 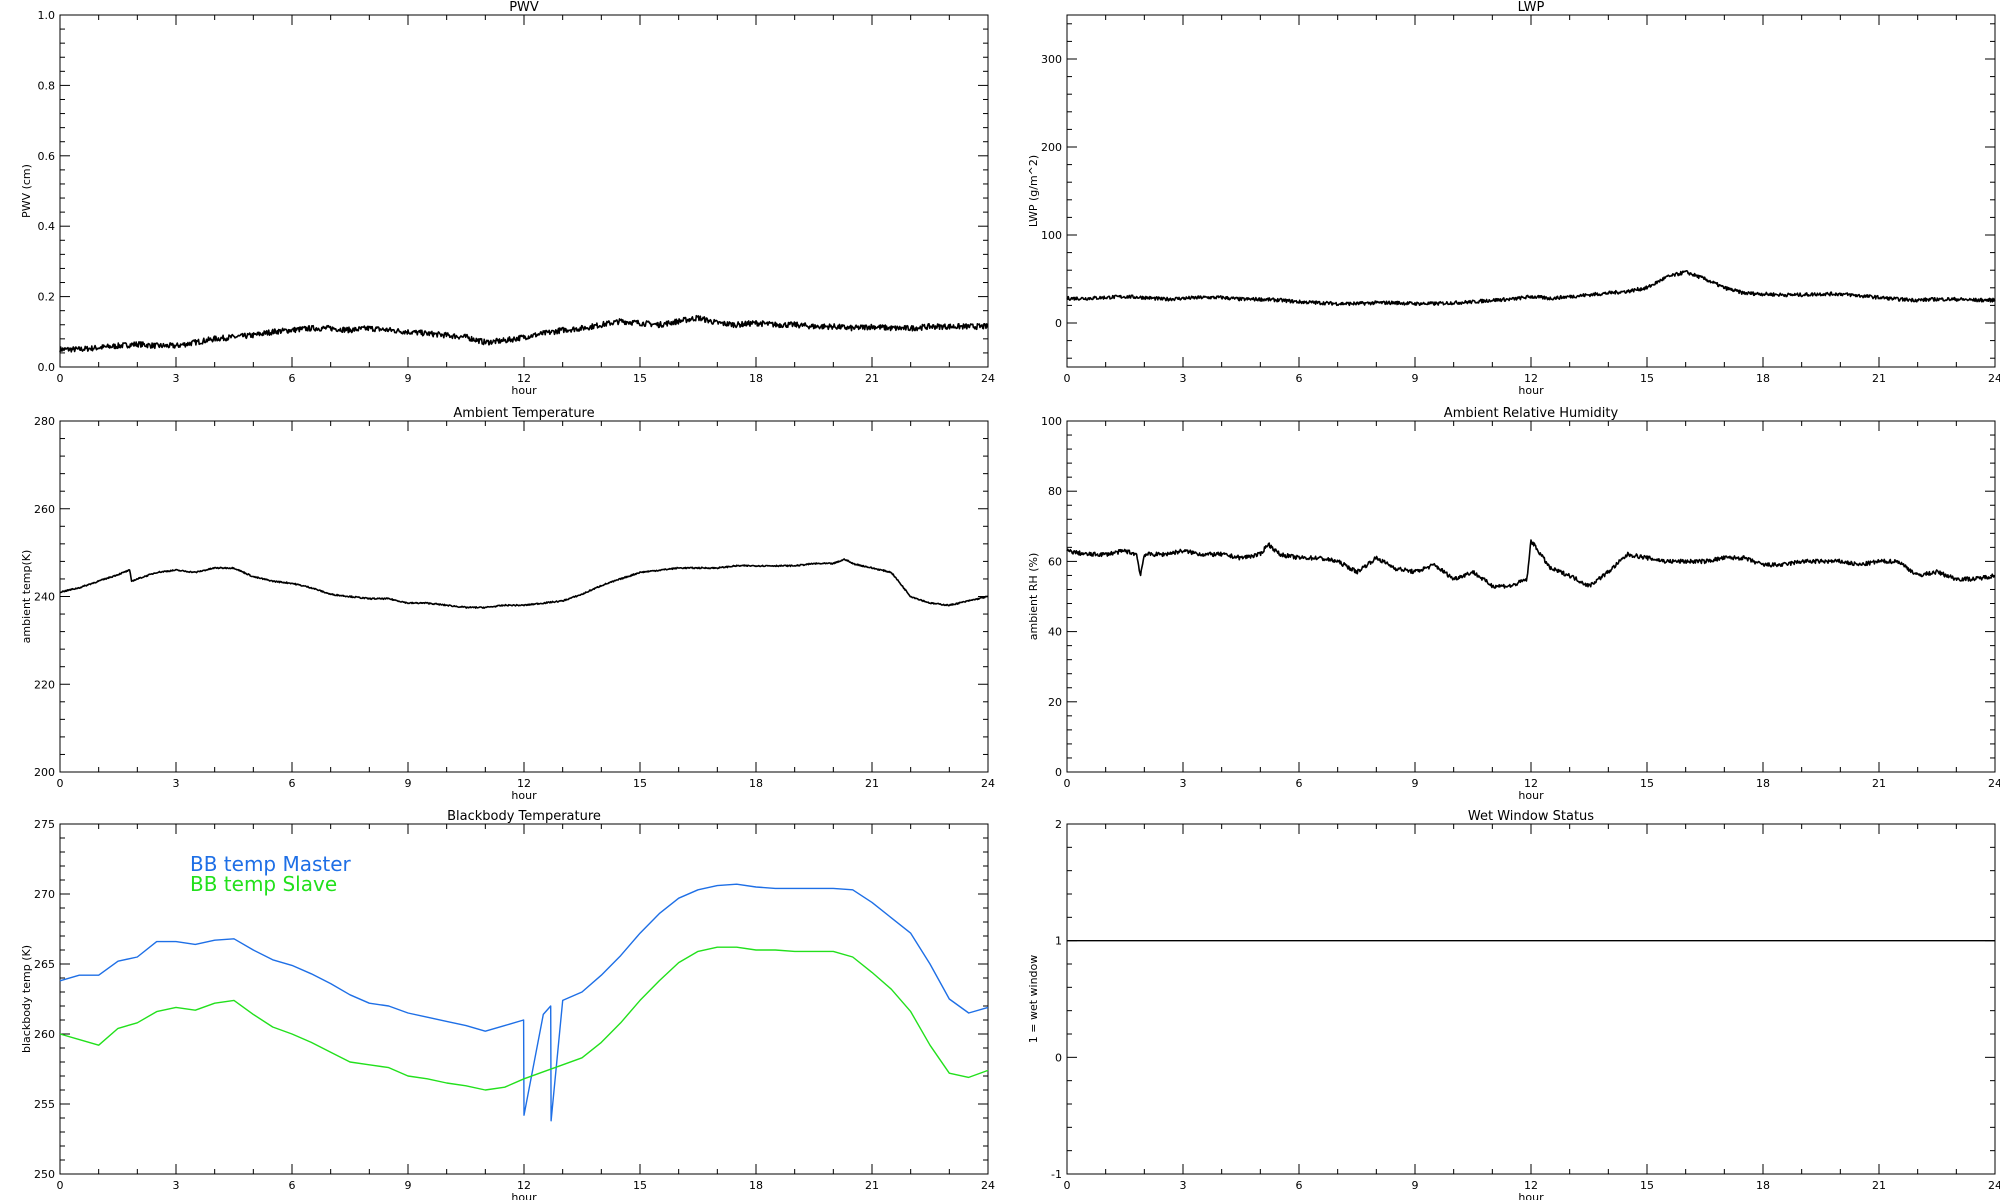 I want to click on legend-entry: BB temp Slave, so click(x=263, y=884).